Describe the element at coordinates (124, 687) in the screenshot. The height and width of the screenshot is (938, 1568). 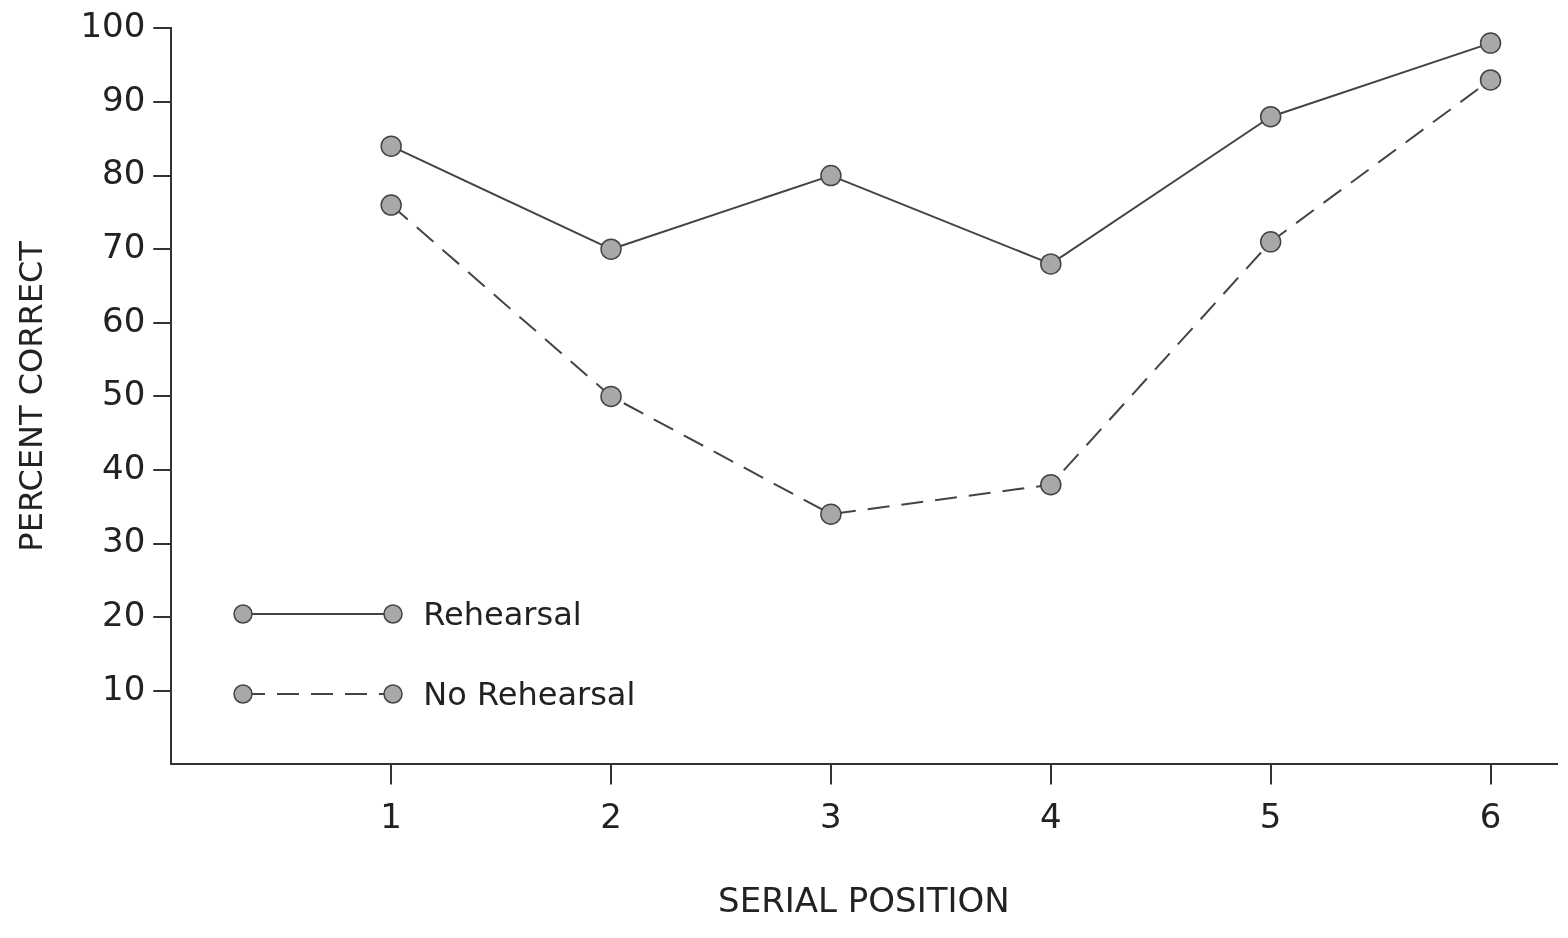
I see `y-tick-label: 10` at that location.